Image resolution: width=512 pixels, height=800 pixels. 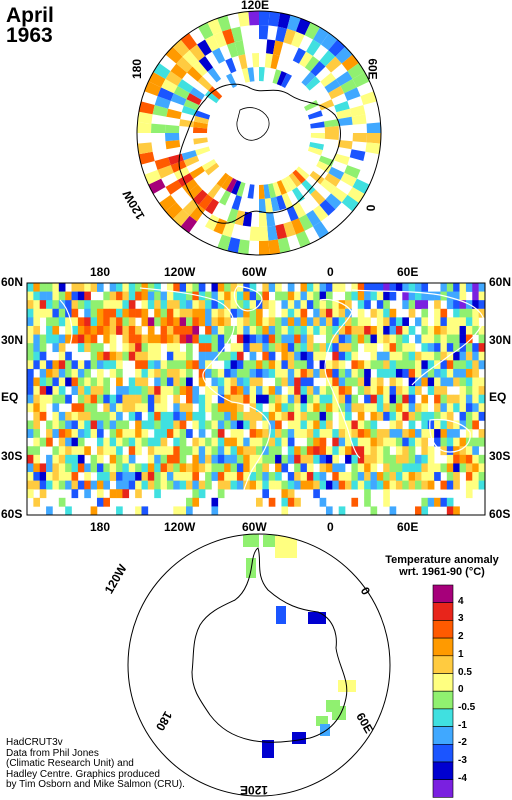 What do you see at coordinates (83, 774) in the screenshot?
I see `credit-line: Hadley Centre. Graphics produced` at bounding box center [83, 774].